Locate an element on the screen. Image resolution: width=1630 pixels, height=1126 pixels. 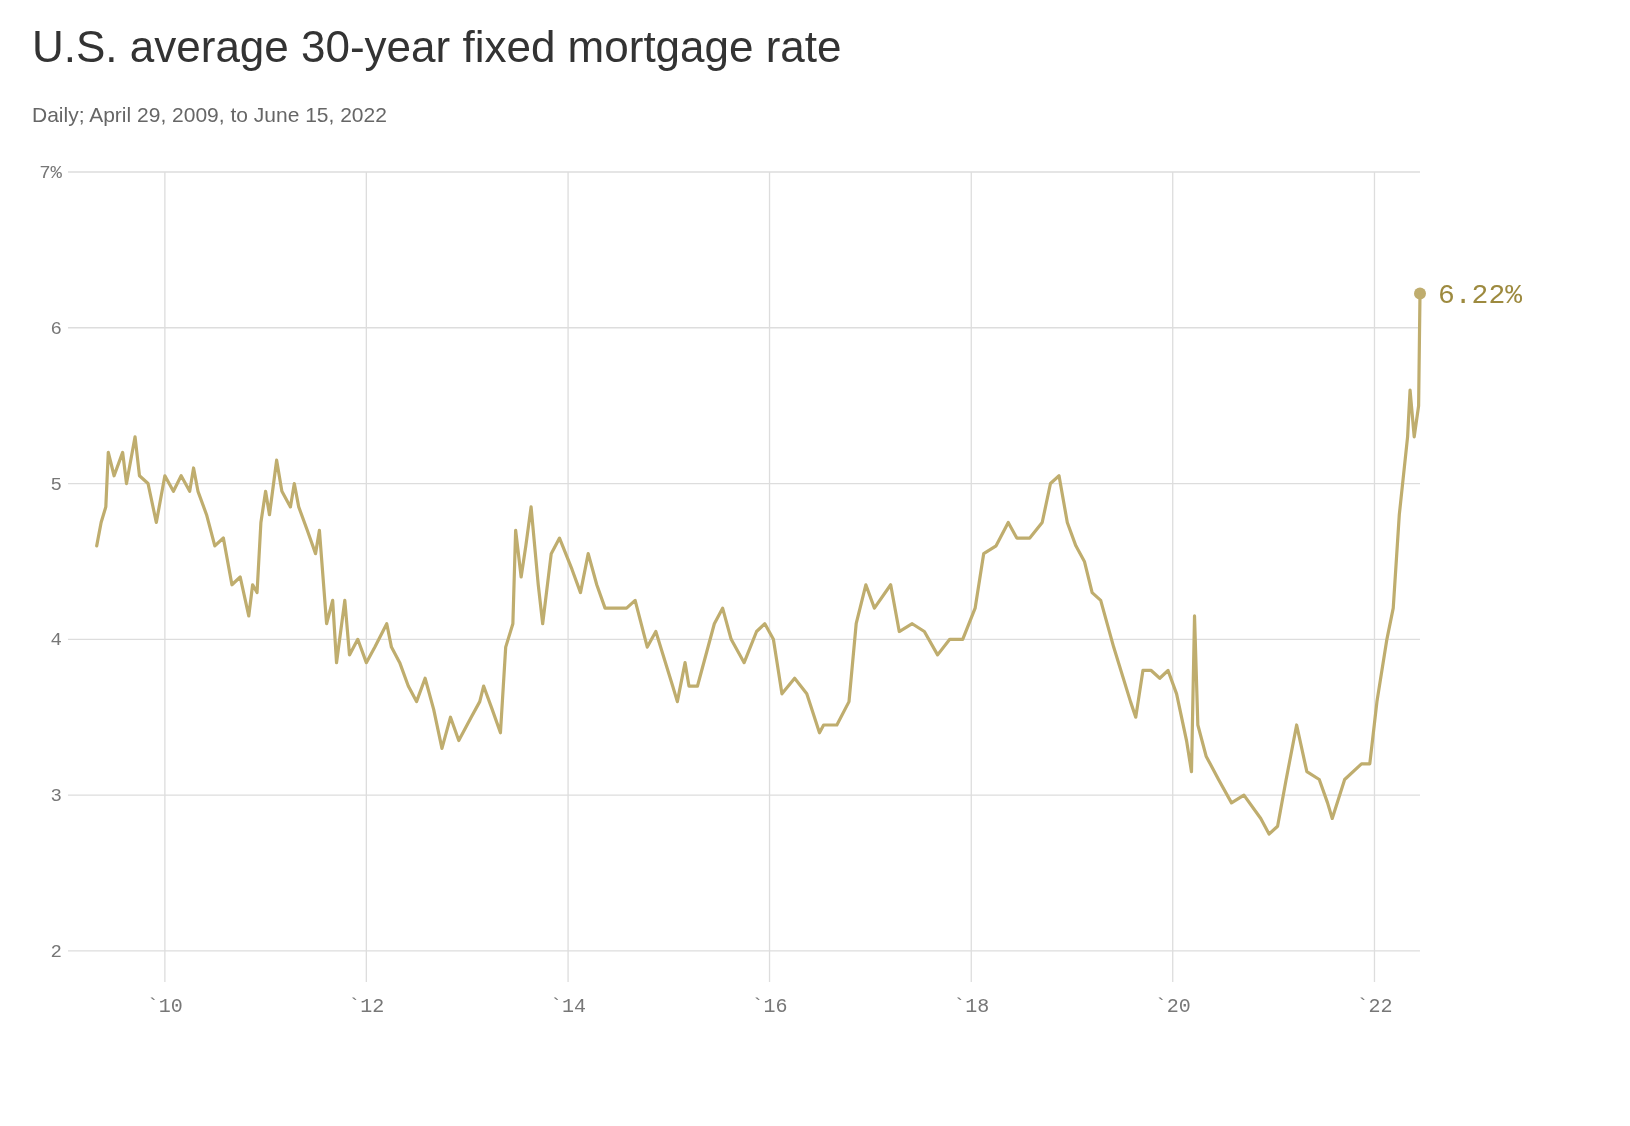
x-tick-label: `22 is located at coordinates (1374, 1006).